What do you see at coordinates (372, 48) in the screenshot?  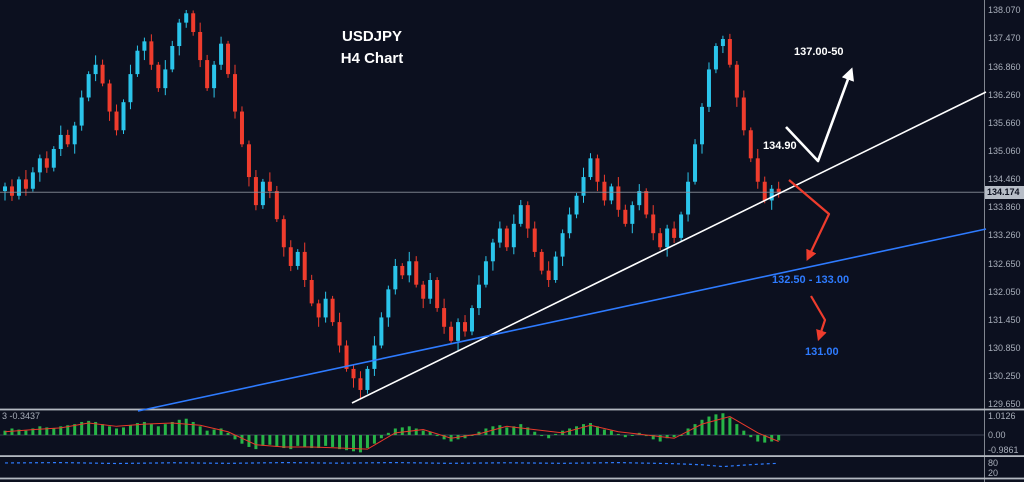 I see `chart-title: USDJPY H4 Chart` at bounding box center [372, 48].